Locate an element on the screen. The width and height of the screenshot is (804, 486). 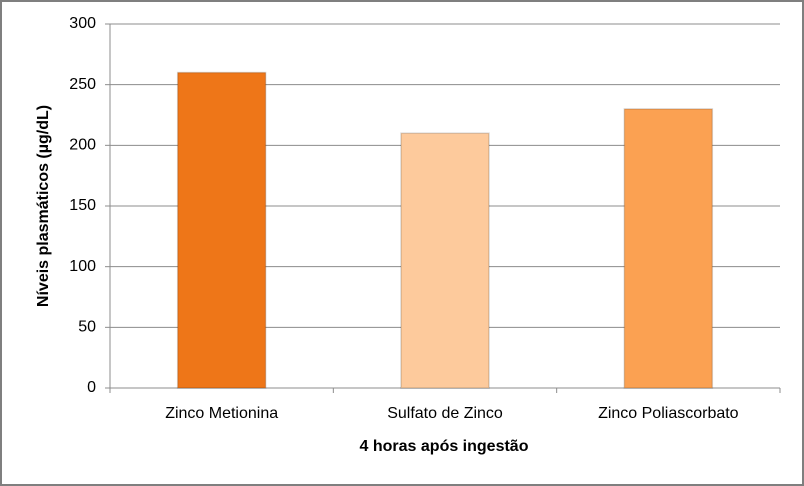
y-axis-title: Níveis plasmáticos (µg/dL) is located at coordinates (43, 206).